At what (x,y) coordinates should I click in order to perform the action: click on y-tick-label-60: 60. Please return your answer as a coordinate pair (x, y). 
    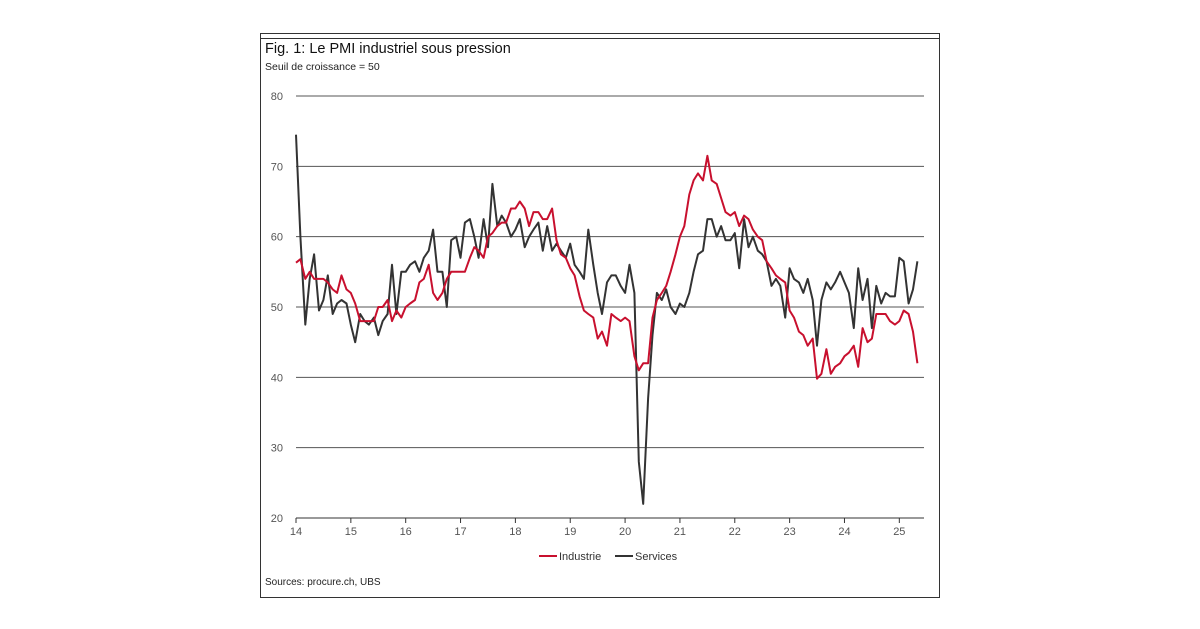
    Looking at the image, I should click on (277, 238).